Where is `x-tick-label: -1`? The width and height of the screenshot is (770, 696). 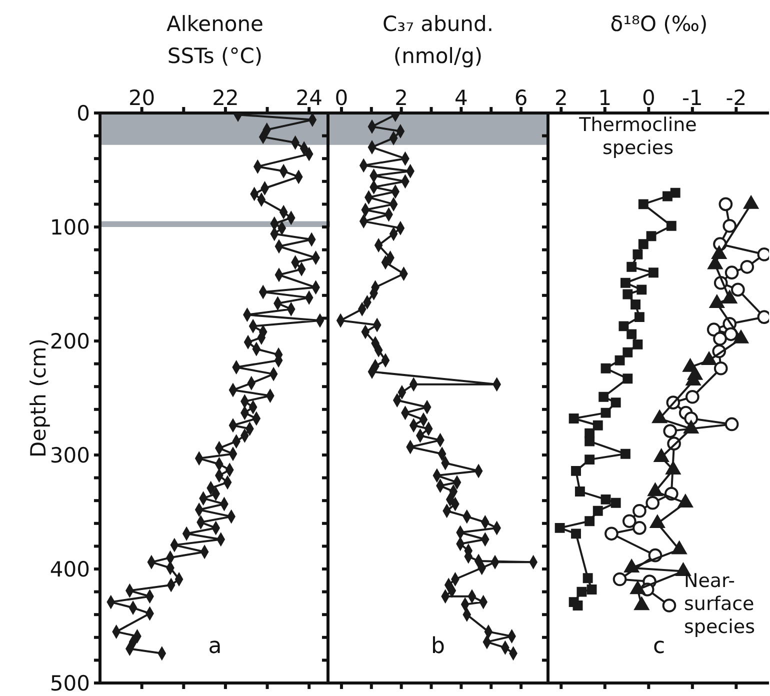
x-tick-label: -1 is located at coordinates (692, 98).